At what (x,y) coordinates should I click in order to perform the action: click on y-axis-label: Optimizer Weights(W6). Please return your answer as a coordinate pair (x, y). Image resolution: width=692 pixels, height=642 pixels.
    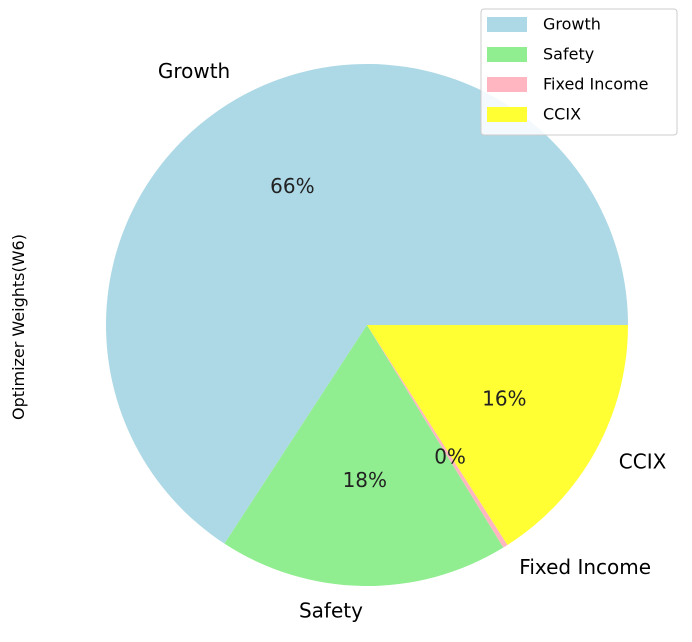
    Looking at the image, I should click on (18, 327).